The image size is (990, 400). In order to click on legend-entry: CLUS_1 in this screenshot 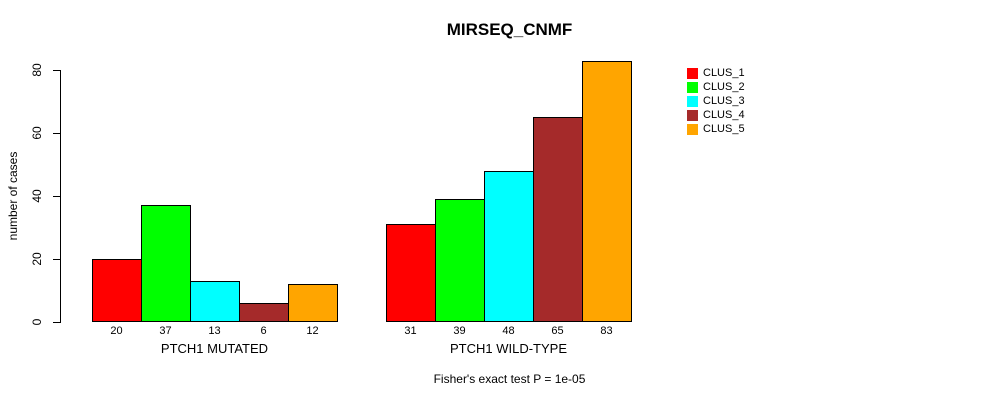, I will do `click(716, 73)`.